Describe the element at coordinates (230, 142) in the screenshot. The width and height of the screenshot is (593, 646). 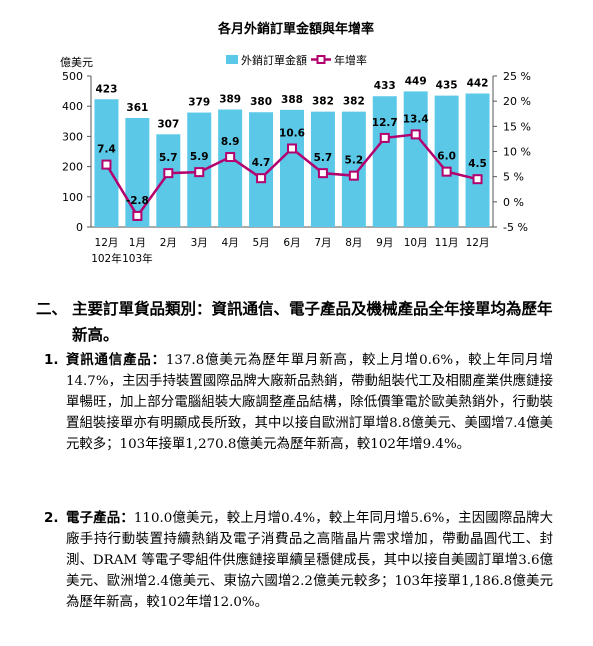
I see `line-value-label: 8.9` at that location.